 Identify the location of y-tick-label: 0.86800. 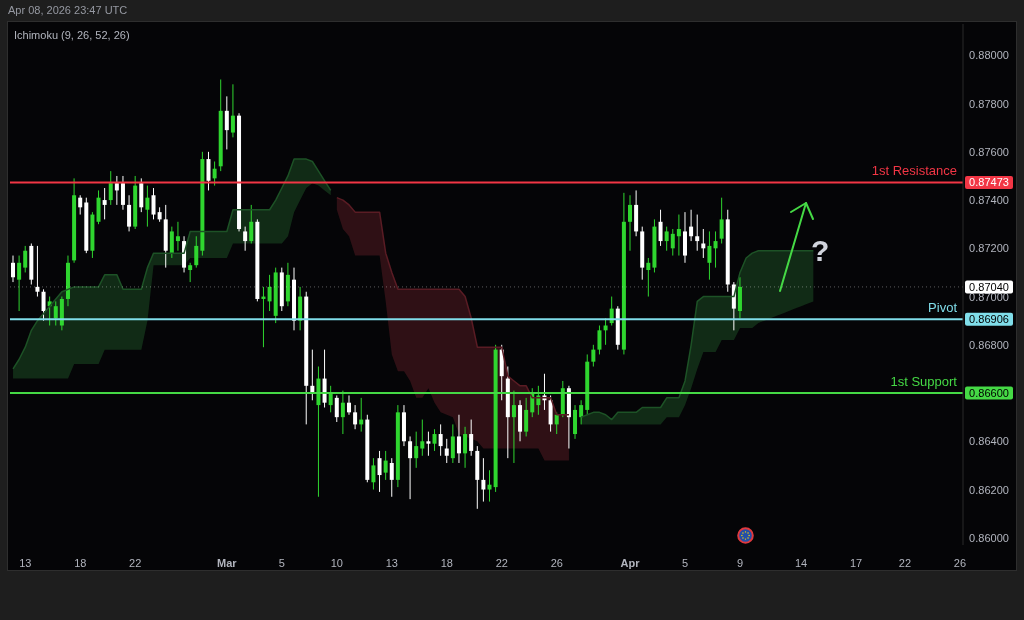
(989, 344).